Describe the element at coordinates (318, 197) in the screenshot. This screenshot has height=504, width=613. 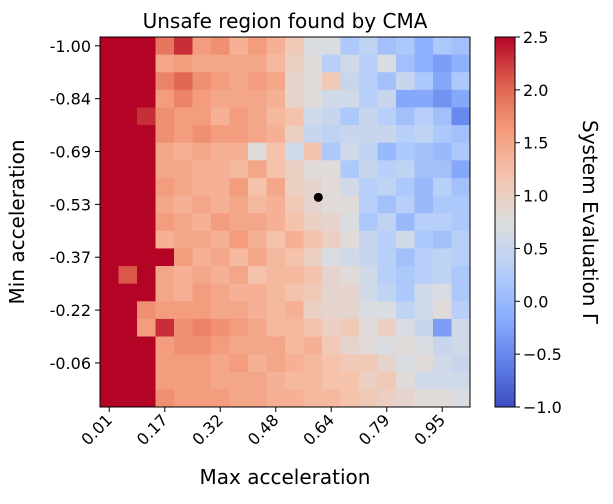
I see `optimum-marker` at that location.